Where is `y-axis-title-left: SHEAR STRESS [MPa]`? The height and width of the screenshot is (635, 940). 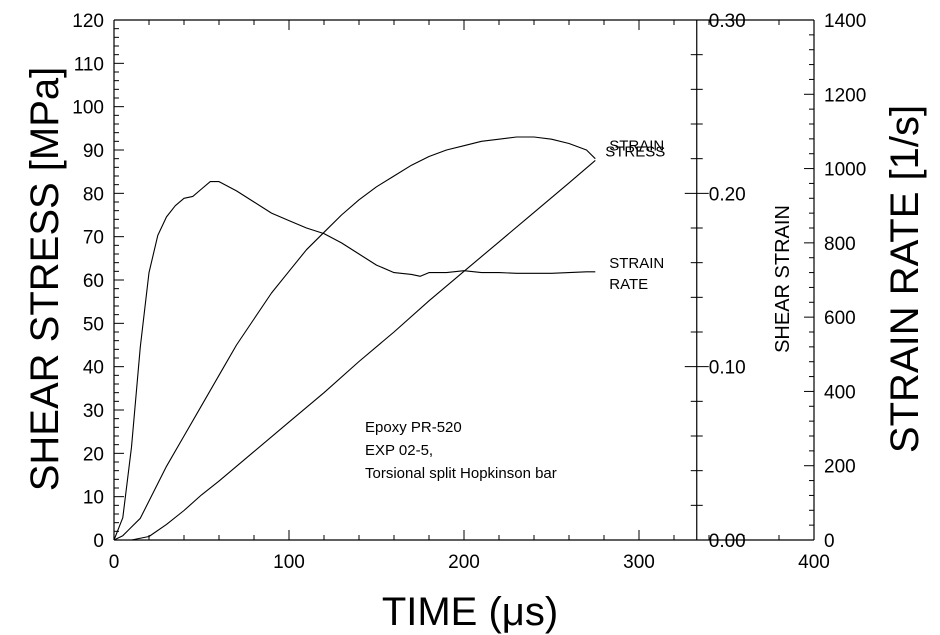 y-axis-title-left: SHEAR STRESS [MPa] is located at coordinates (45, 279).